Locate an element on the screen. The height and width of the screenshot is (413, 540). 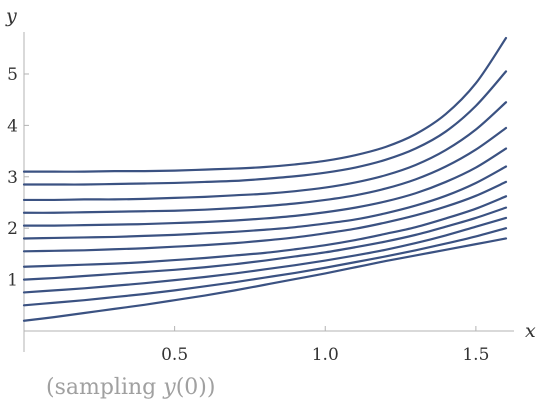
x-axis-title: x is located at coordinates (530, 331).